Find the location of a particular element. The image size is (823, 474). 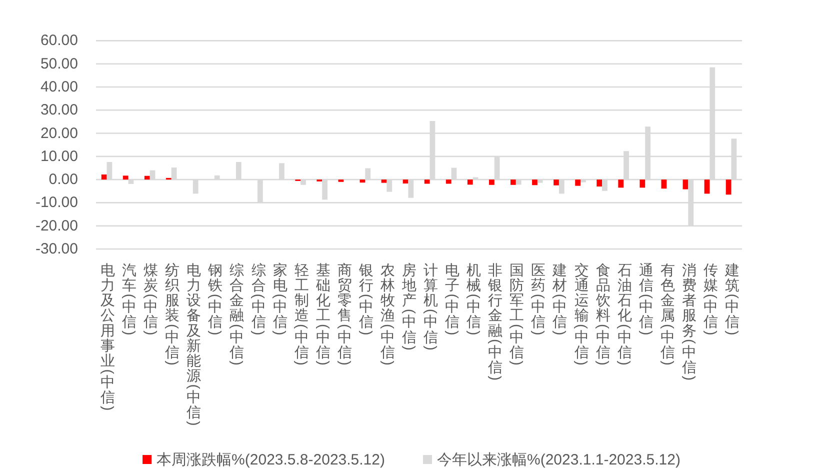

x-tick-label: 煤炭(中信) is located at coordinates (150, 299).